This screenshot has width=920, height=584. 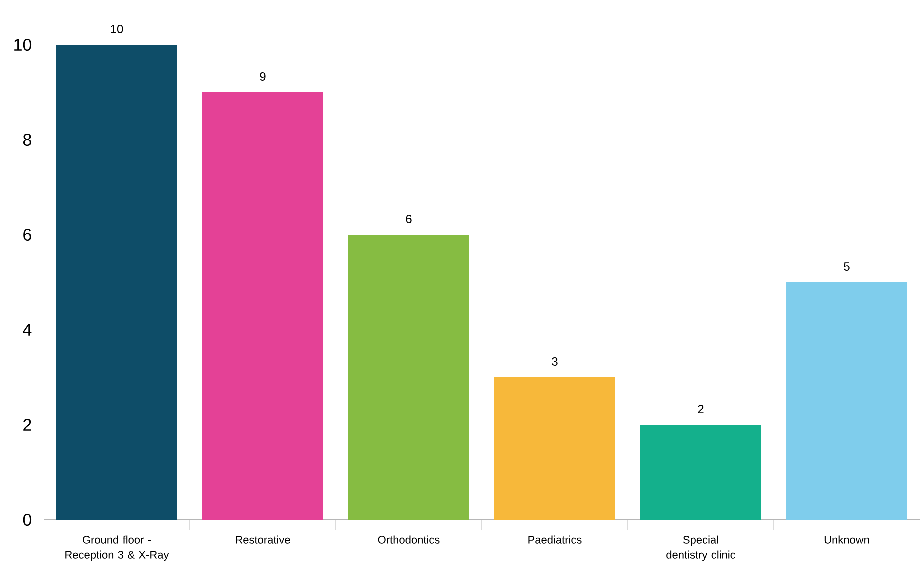 What do you see at coordinates (23, 45) in the screenshot?
I see `y-tick-label: 10` at bounding box center [23, 45].